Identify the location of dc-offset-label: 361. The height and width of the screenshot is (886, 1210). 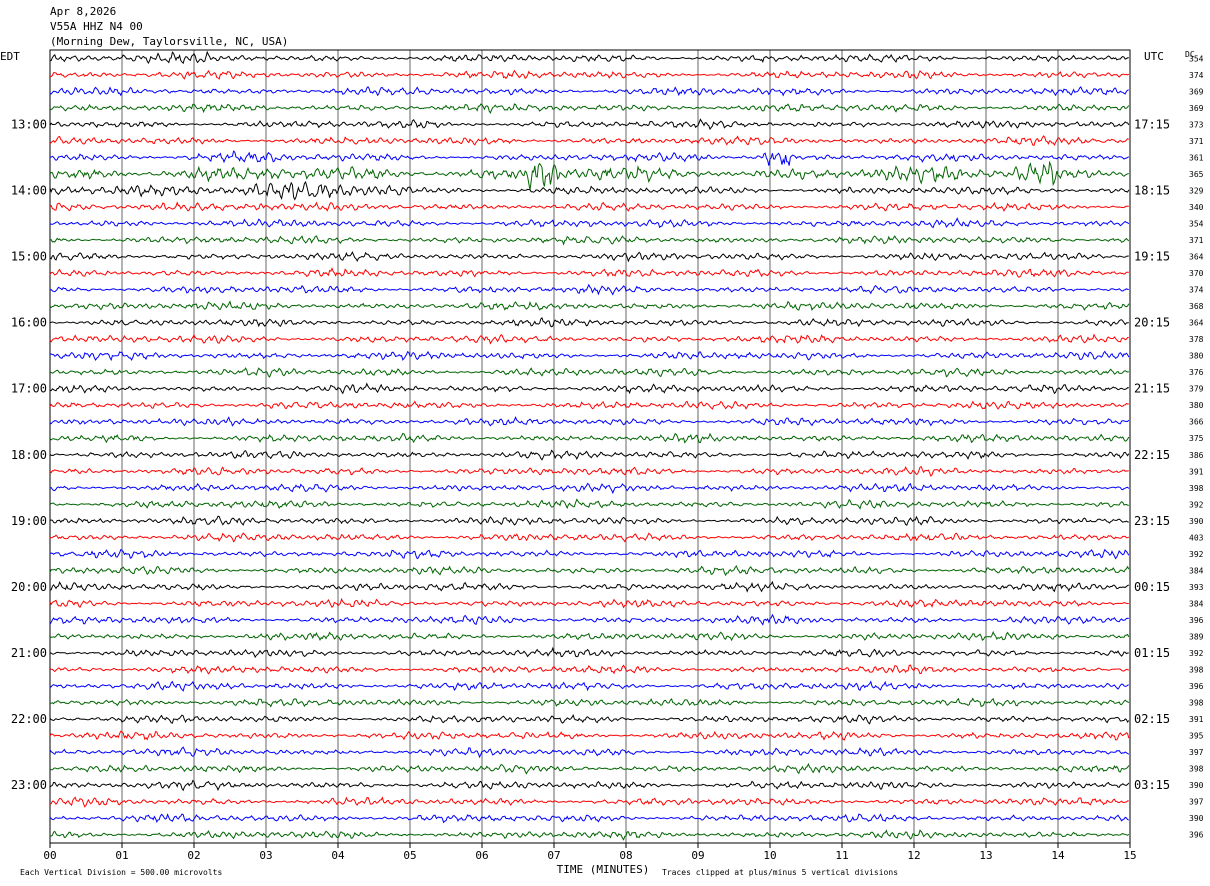
(1196, 157).